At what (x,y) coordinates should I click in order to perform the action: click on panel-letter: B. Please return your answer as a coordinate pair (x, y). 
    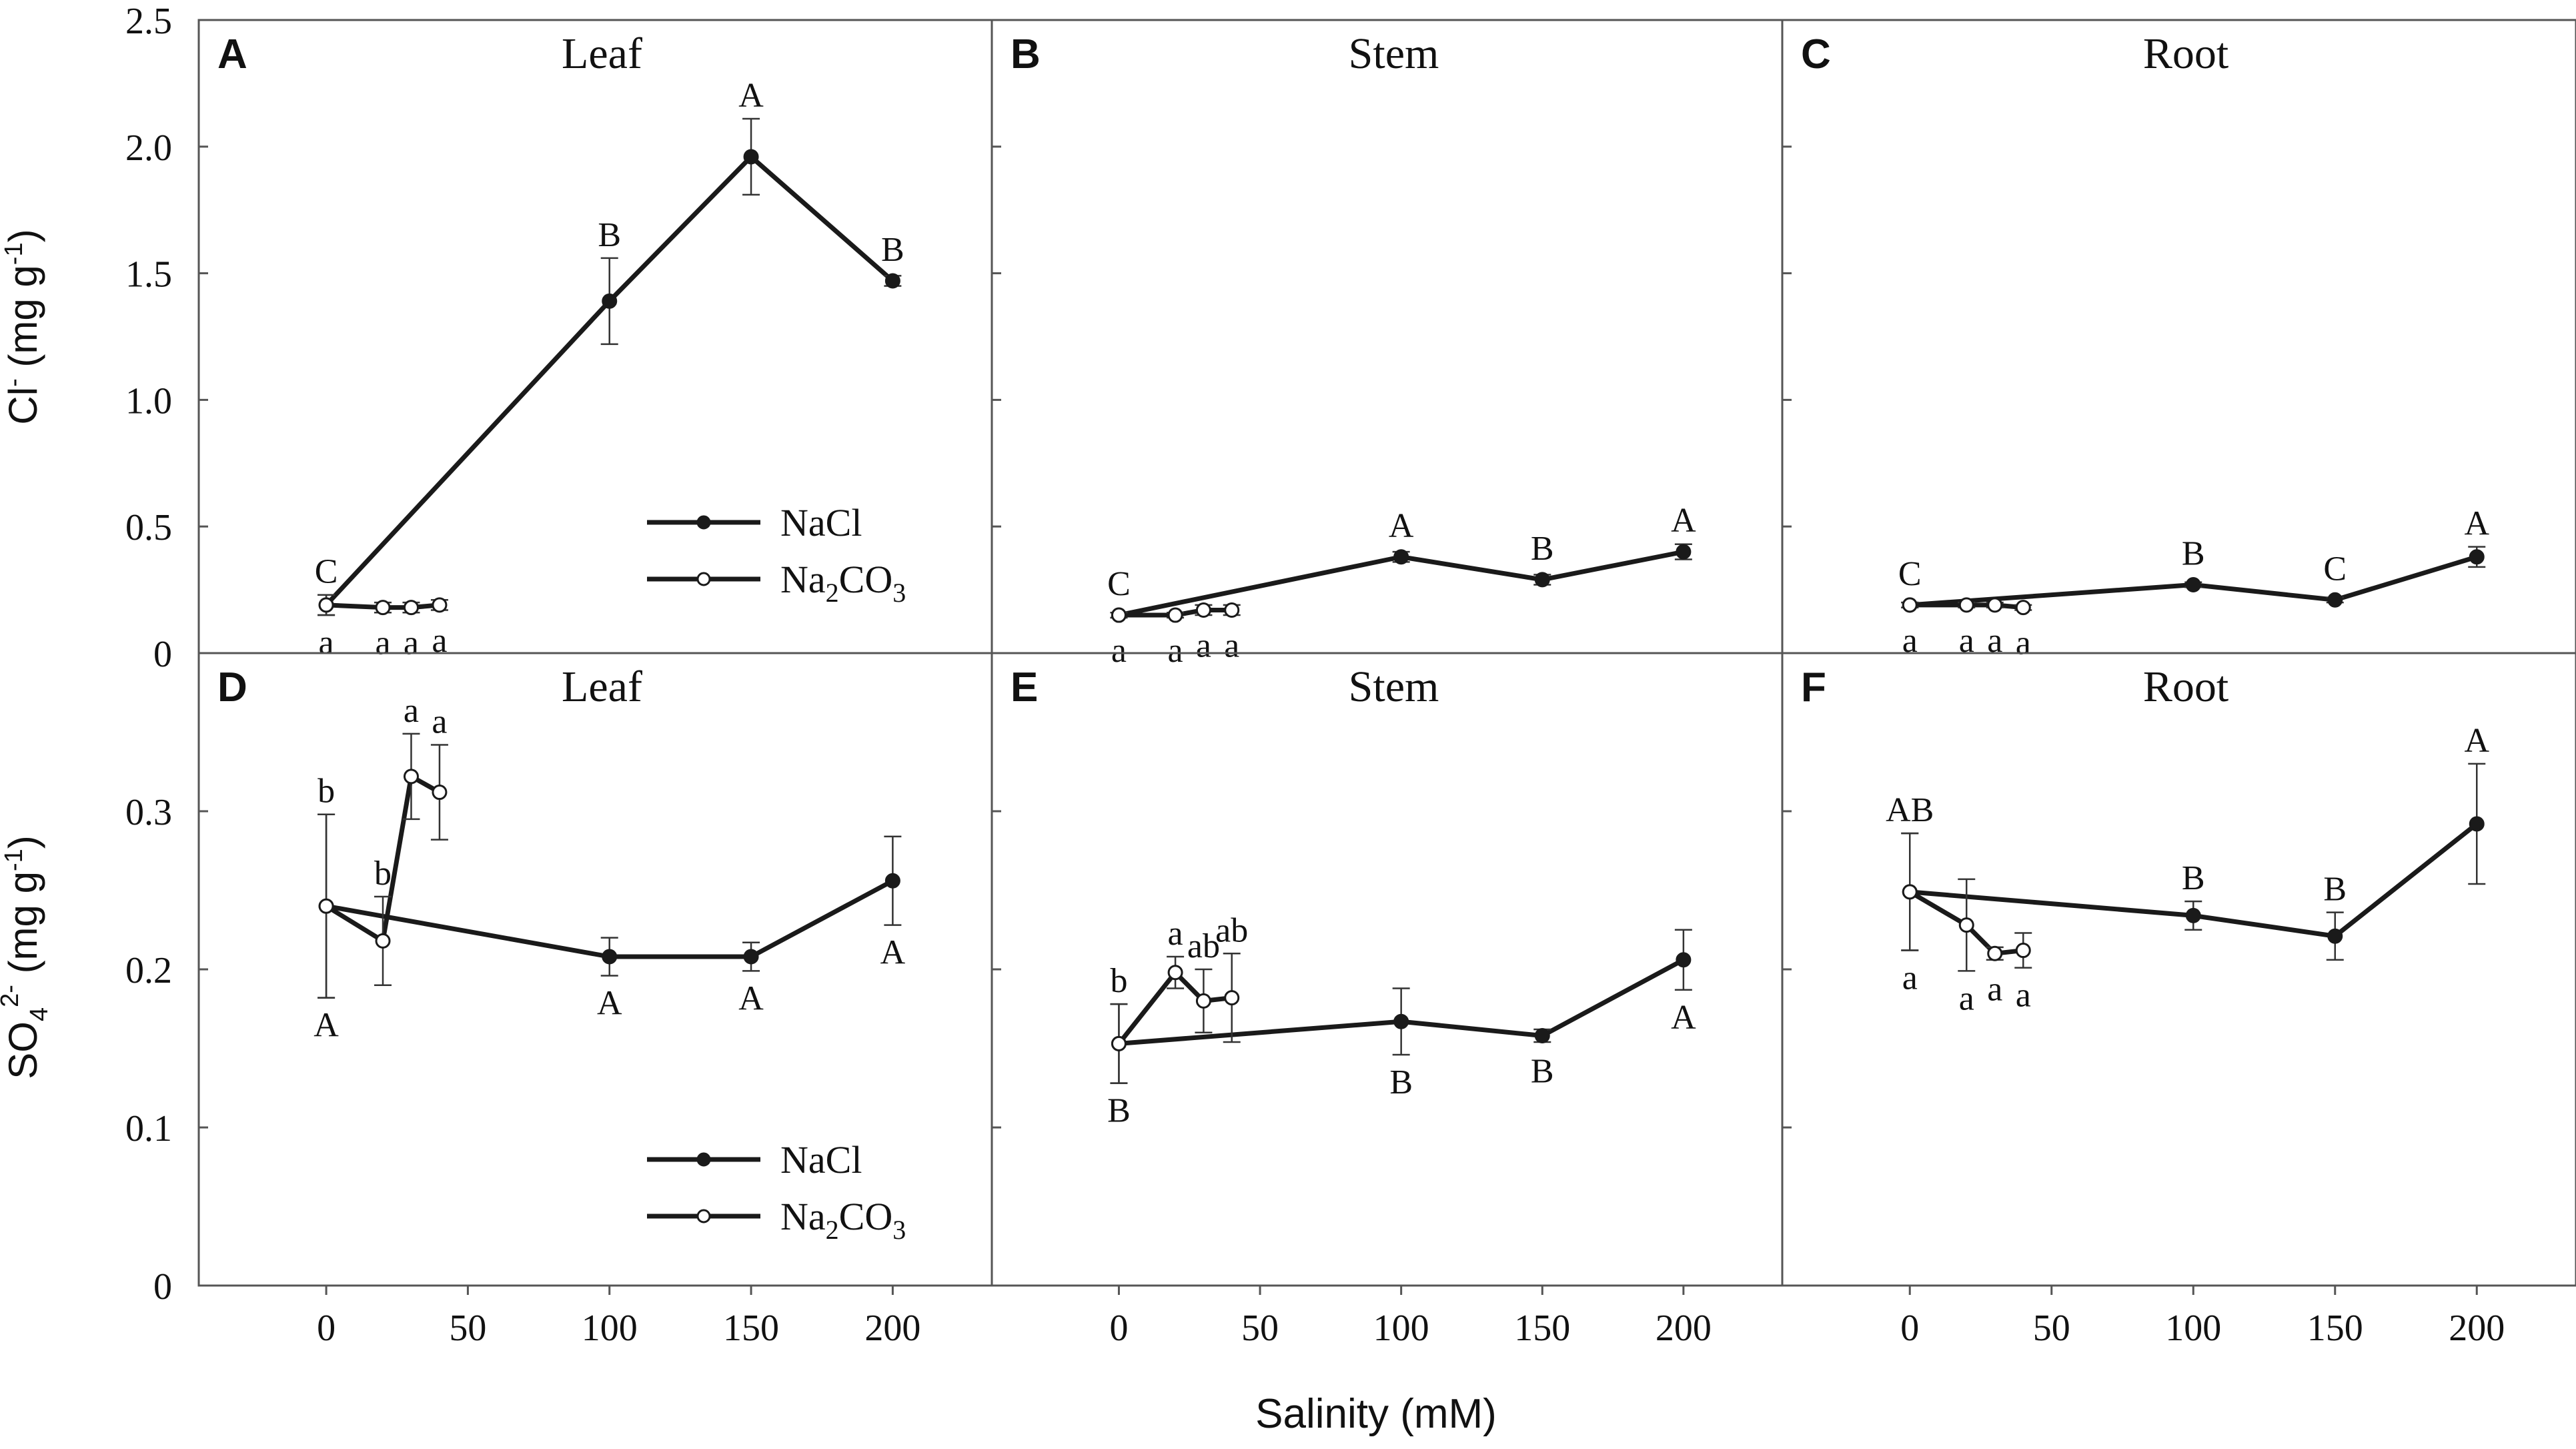
    Looking at the image, I should click on (1026, 54).